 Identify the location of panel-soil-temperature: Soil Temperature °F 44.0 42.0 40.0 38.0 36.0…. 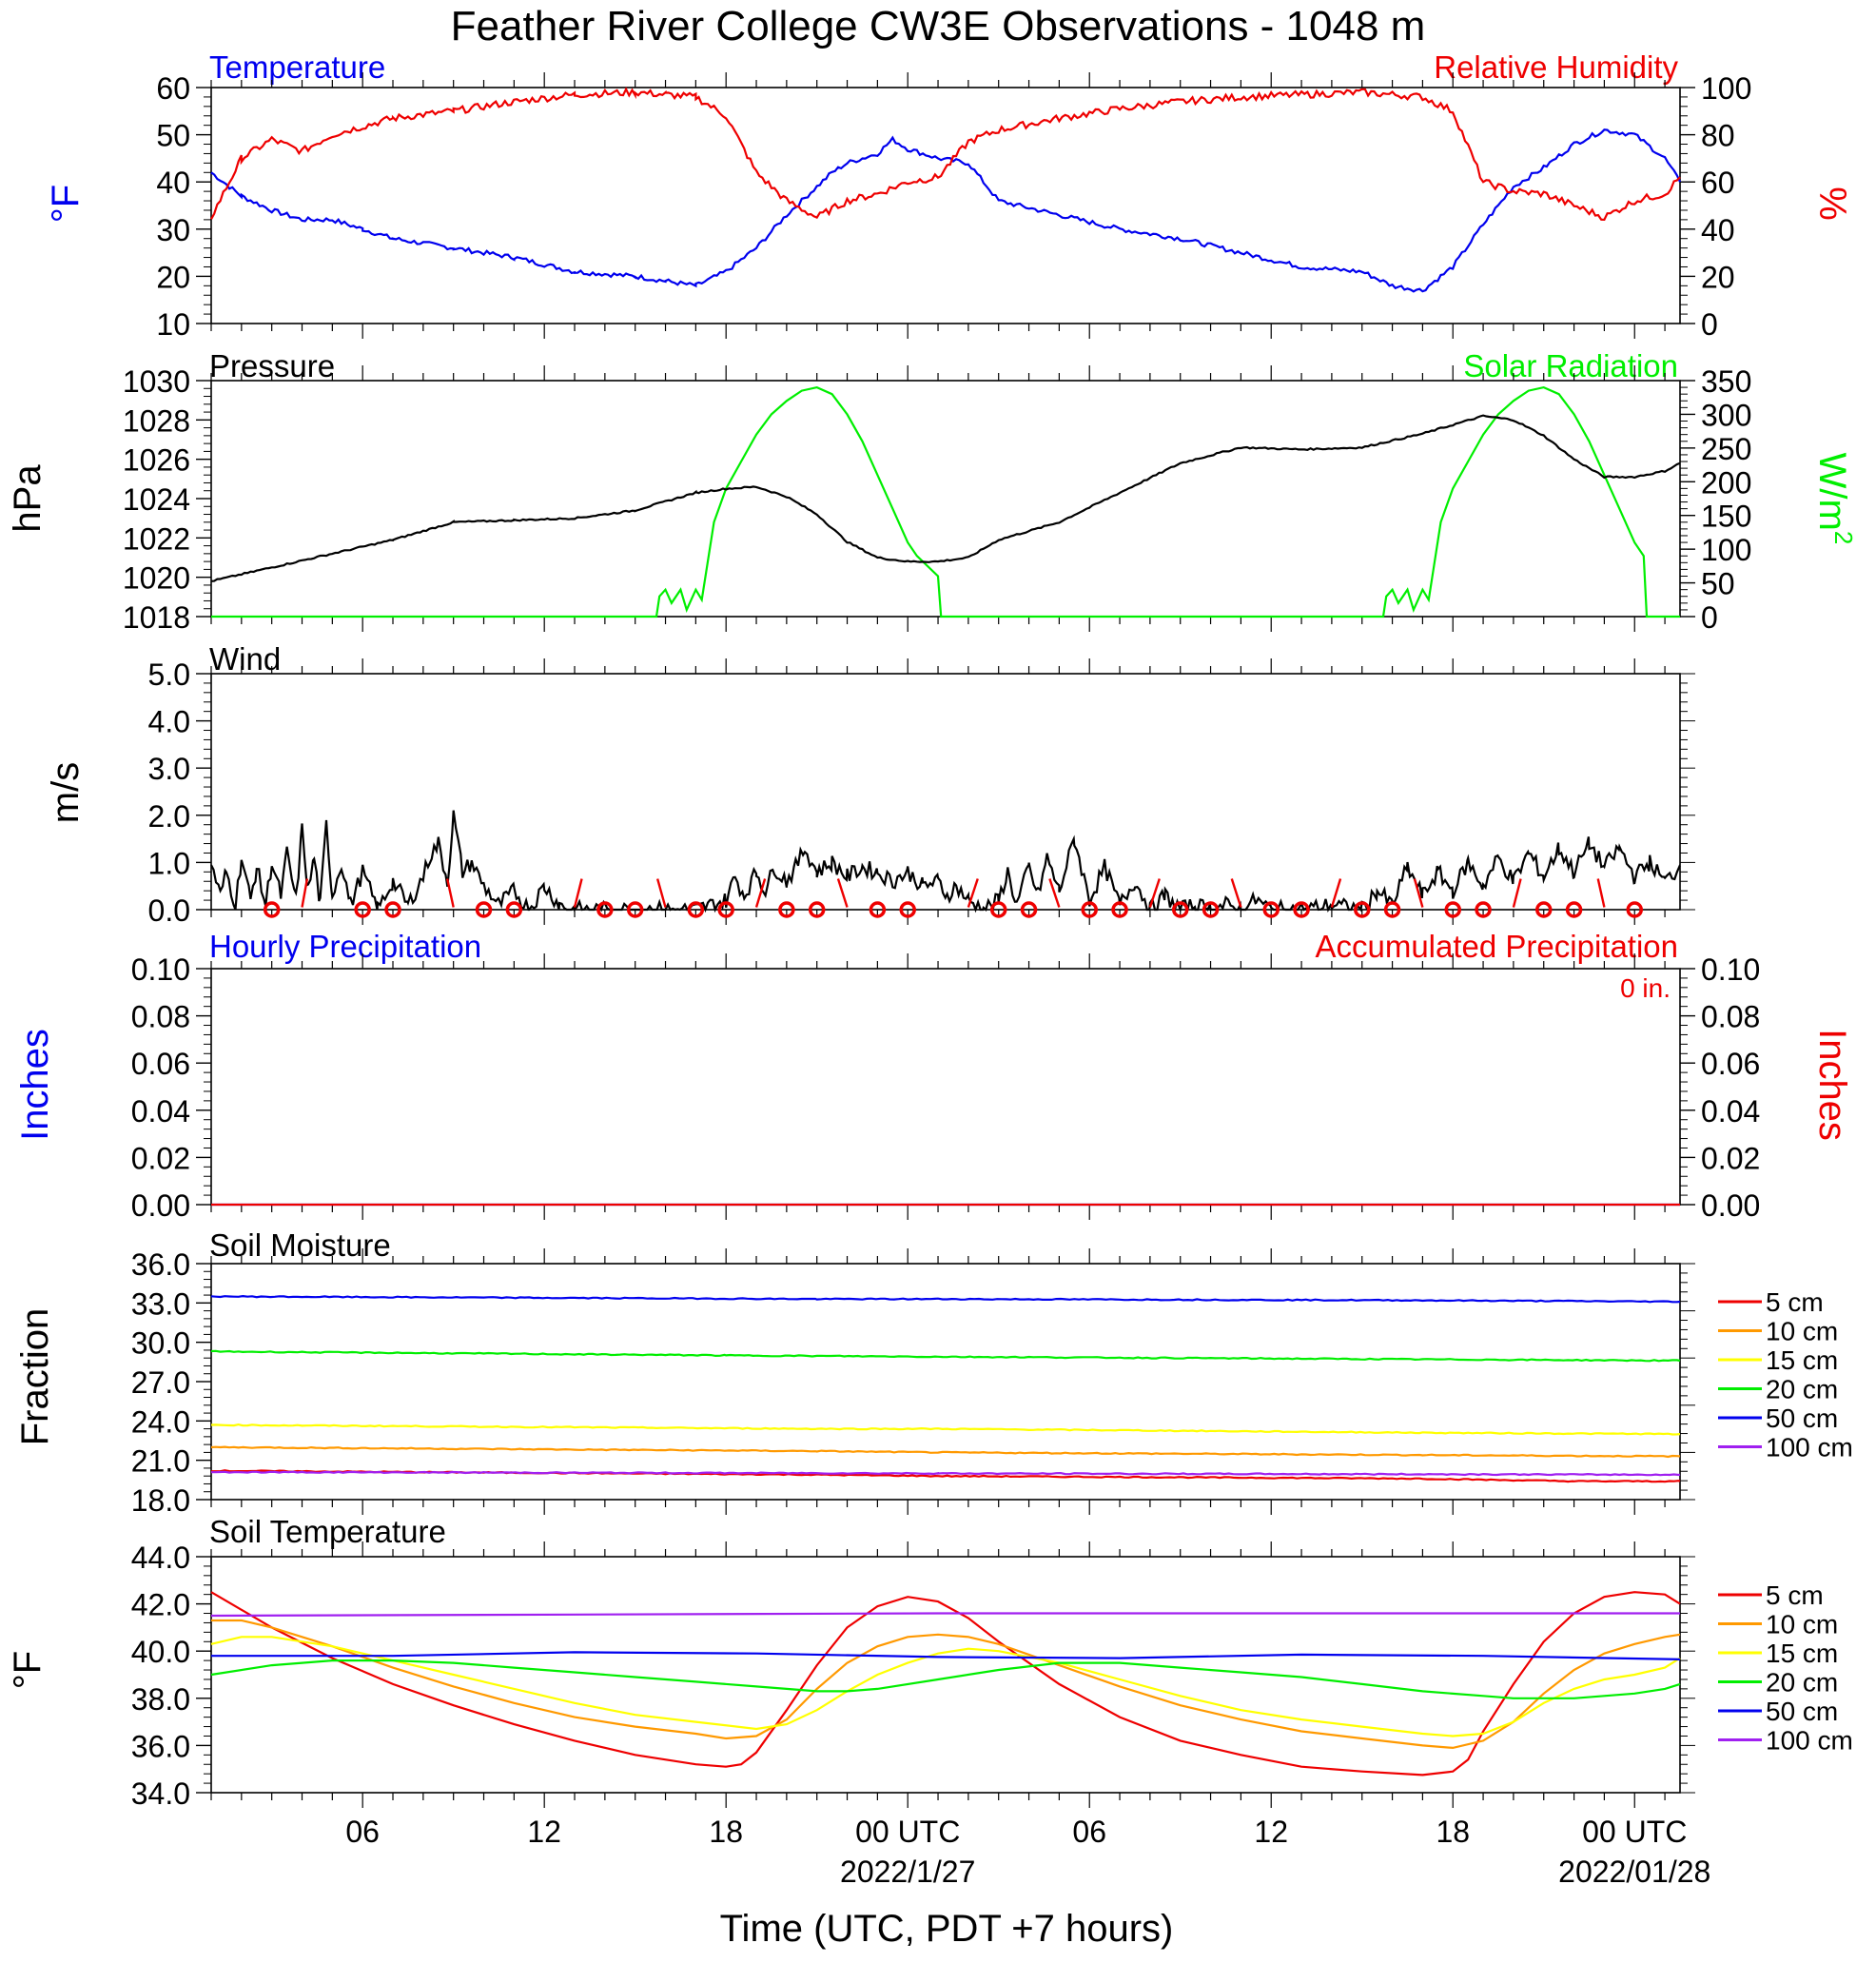
(851, 1662).